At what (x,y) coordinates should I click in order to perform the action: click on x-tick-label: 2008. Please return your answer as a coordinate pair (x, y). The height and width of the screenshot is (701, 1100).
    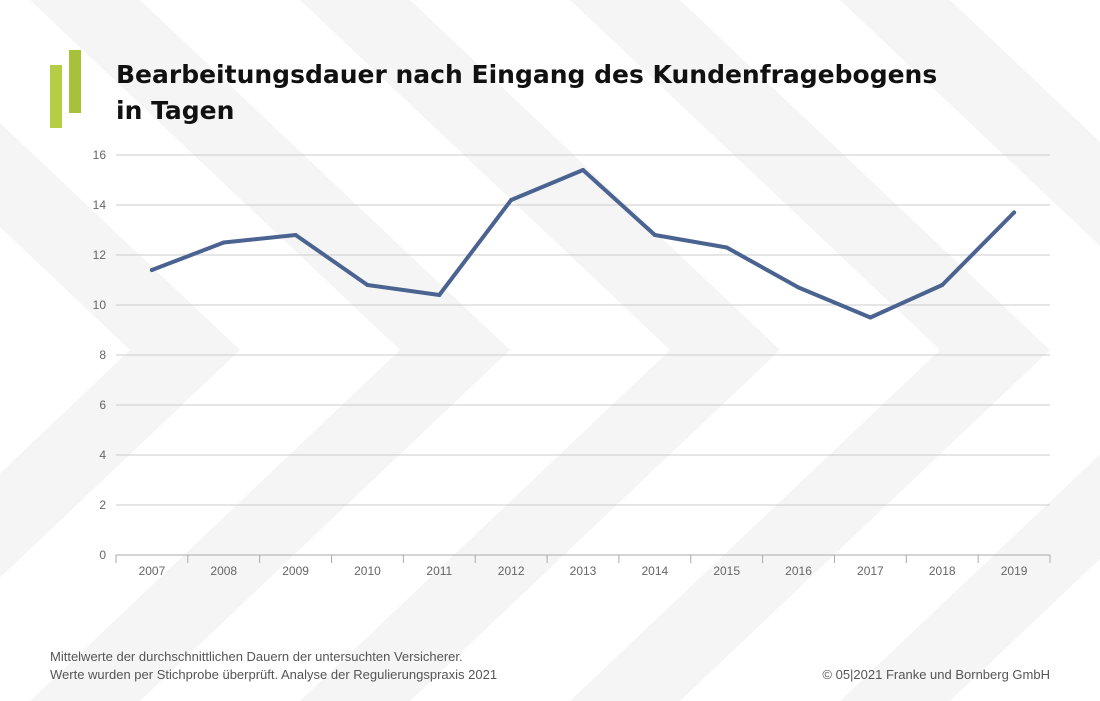
    Looking at the image, I should click on (223, 571).